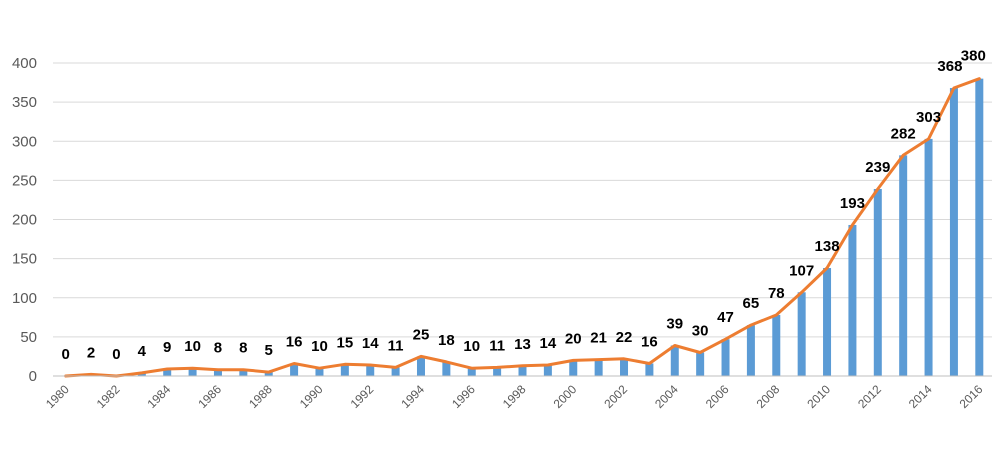  I want to click on data-label: 282, so click(903, 133).